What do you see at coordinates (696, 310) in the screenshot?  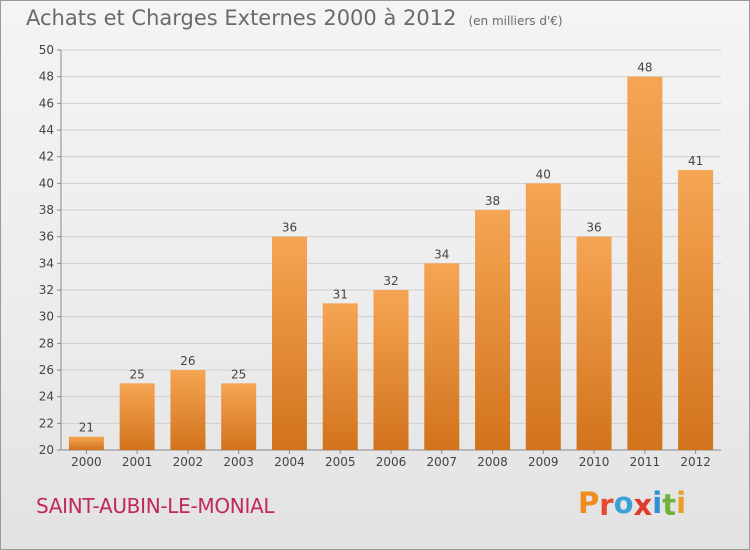 I see `bar-2012` at bounding box center [696, 310].